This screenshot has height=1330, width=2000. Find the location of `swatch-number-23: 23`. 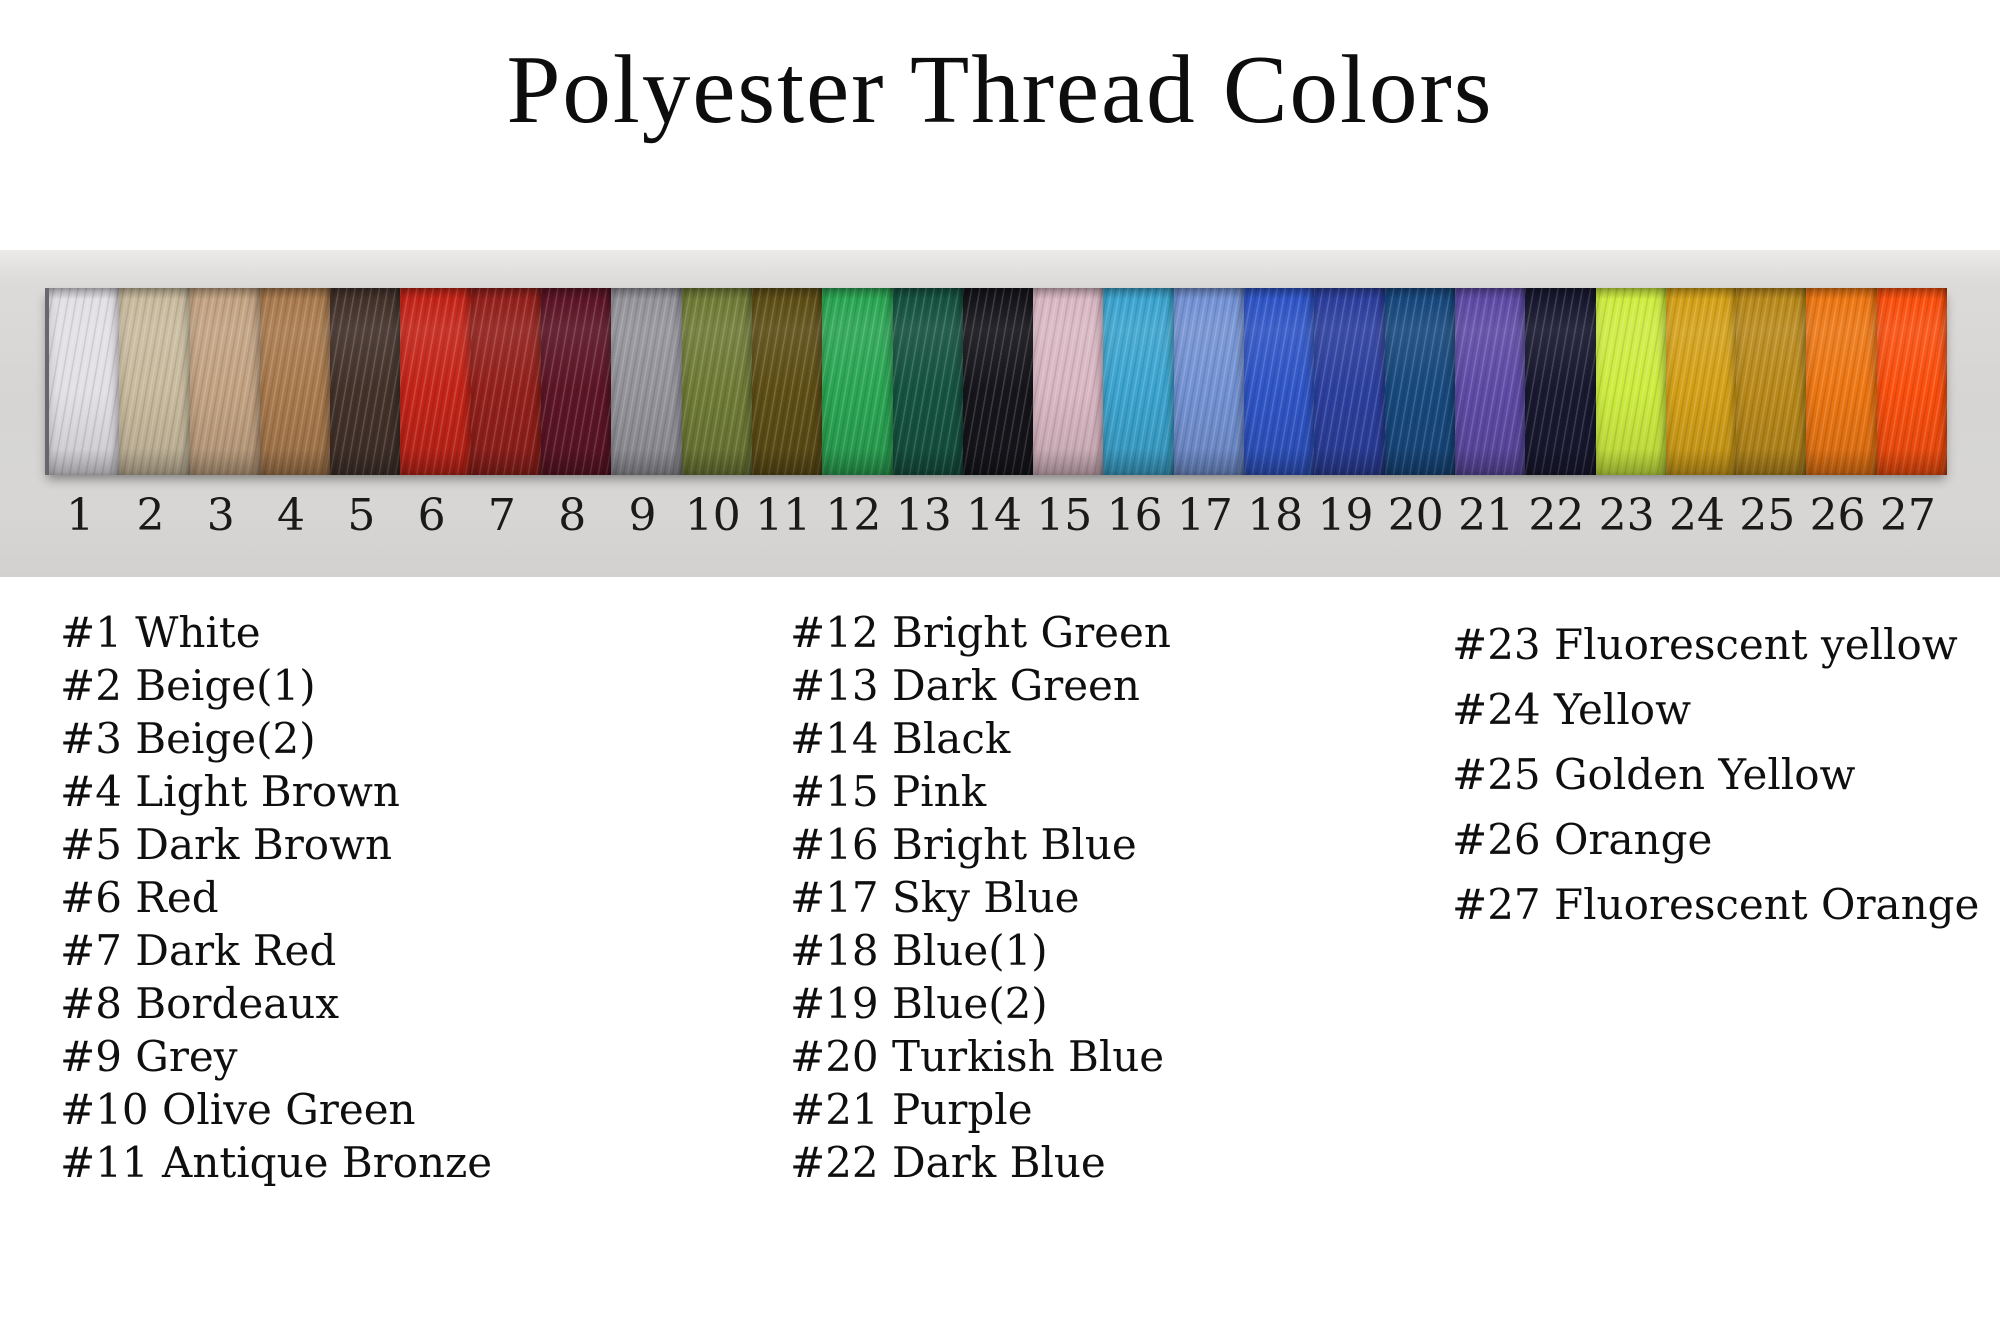

swatch-number-23: 23 is located at coordinates (1626, 515).